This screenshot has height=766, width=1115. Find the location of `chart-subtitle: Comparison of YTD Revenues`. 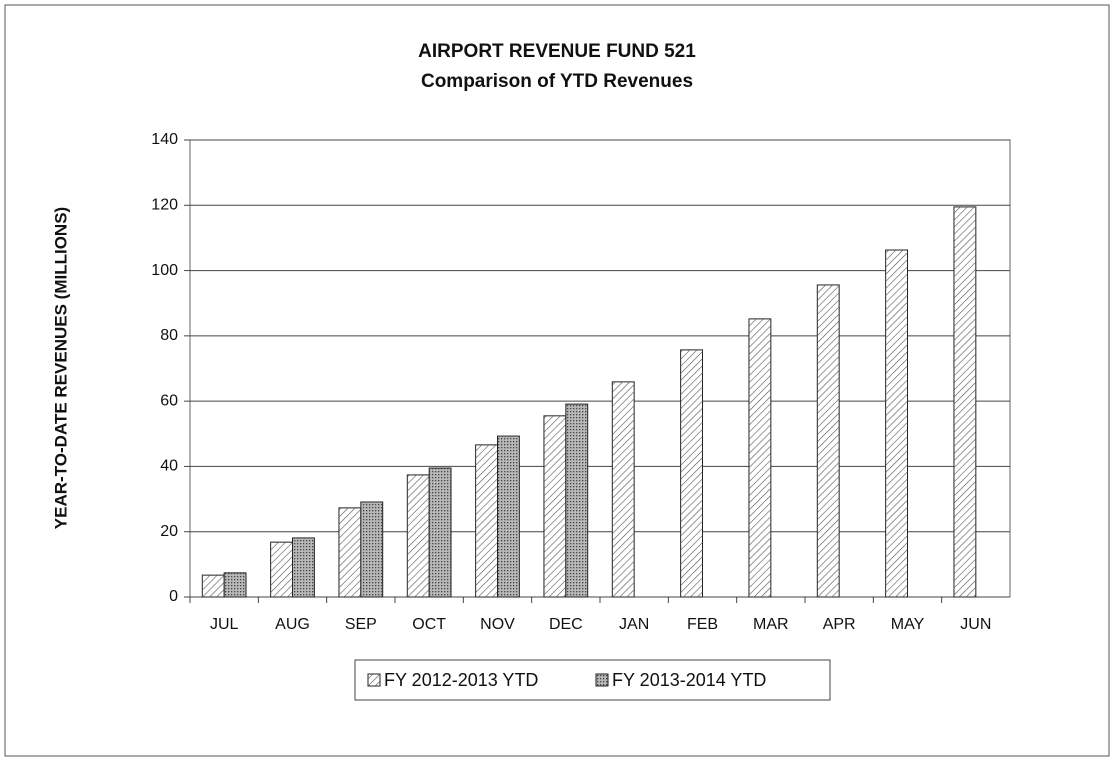

chart-subtitle: Comparison of YTD Revenues is located at coordinates (557, 81).